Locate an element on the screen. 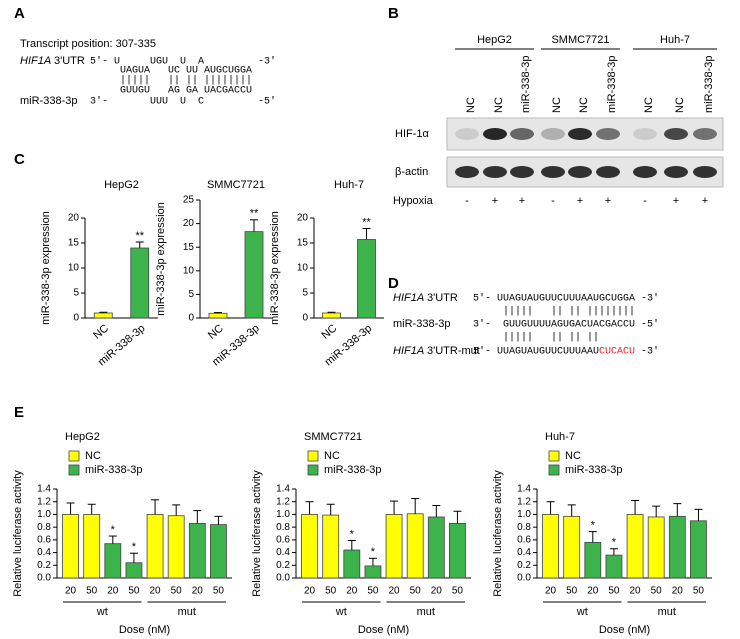 The width and height of the screenshot is (740, 639). panel-label: A is located at coordinates (19, 13).